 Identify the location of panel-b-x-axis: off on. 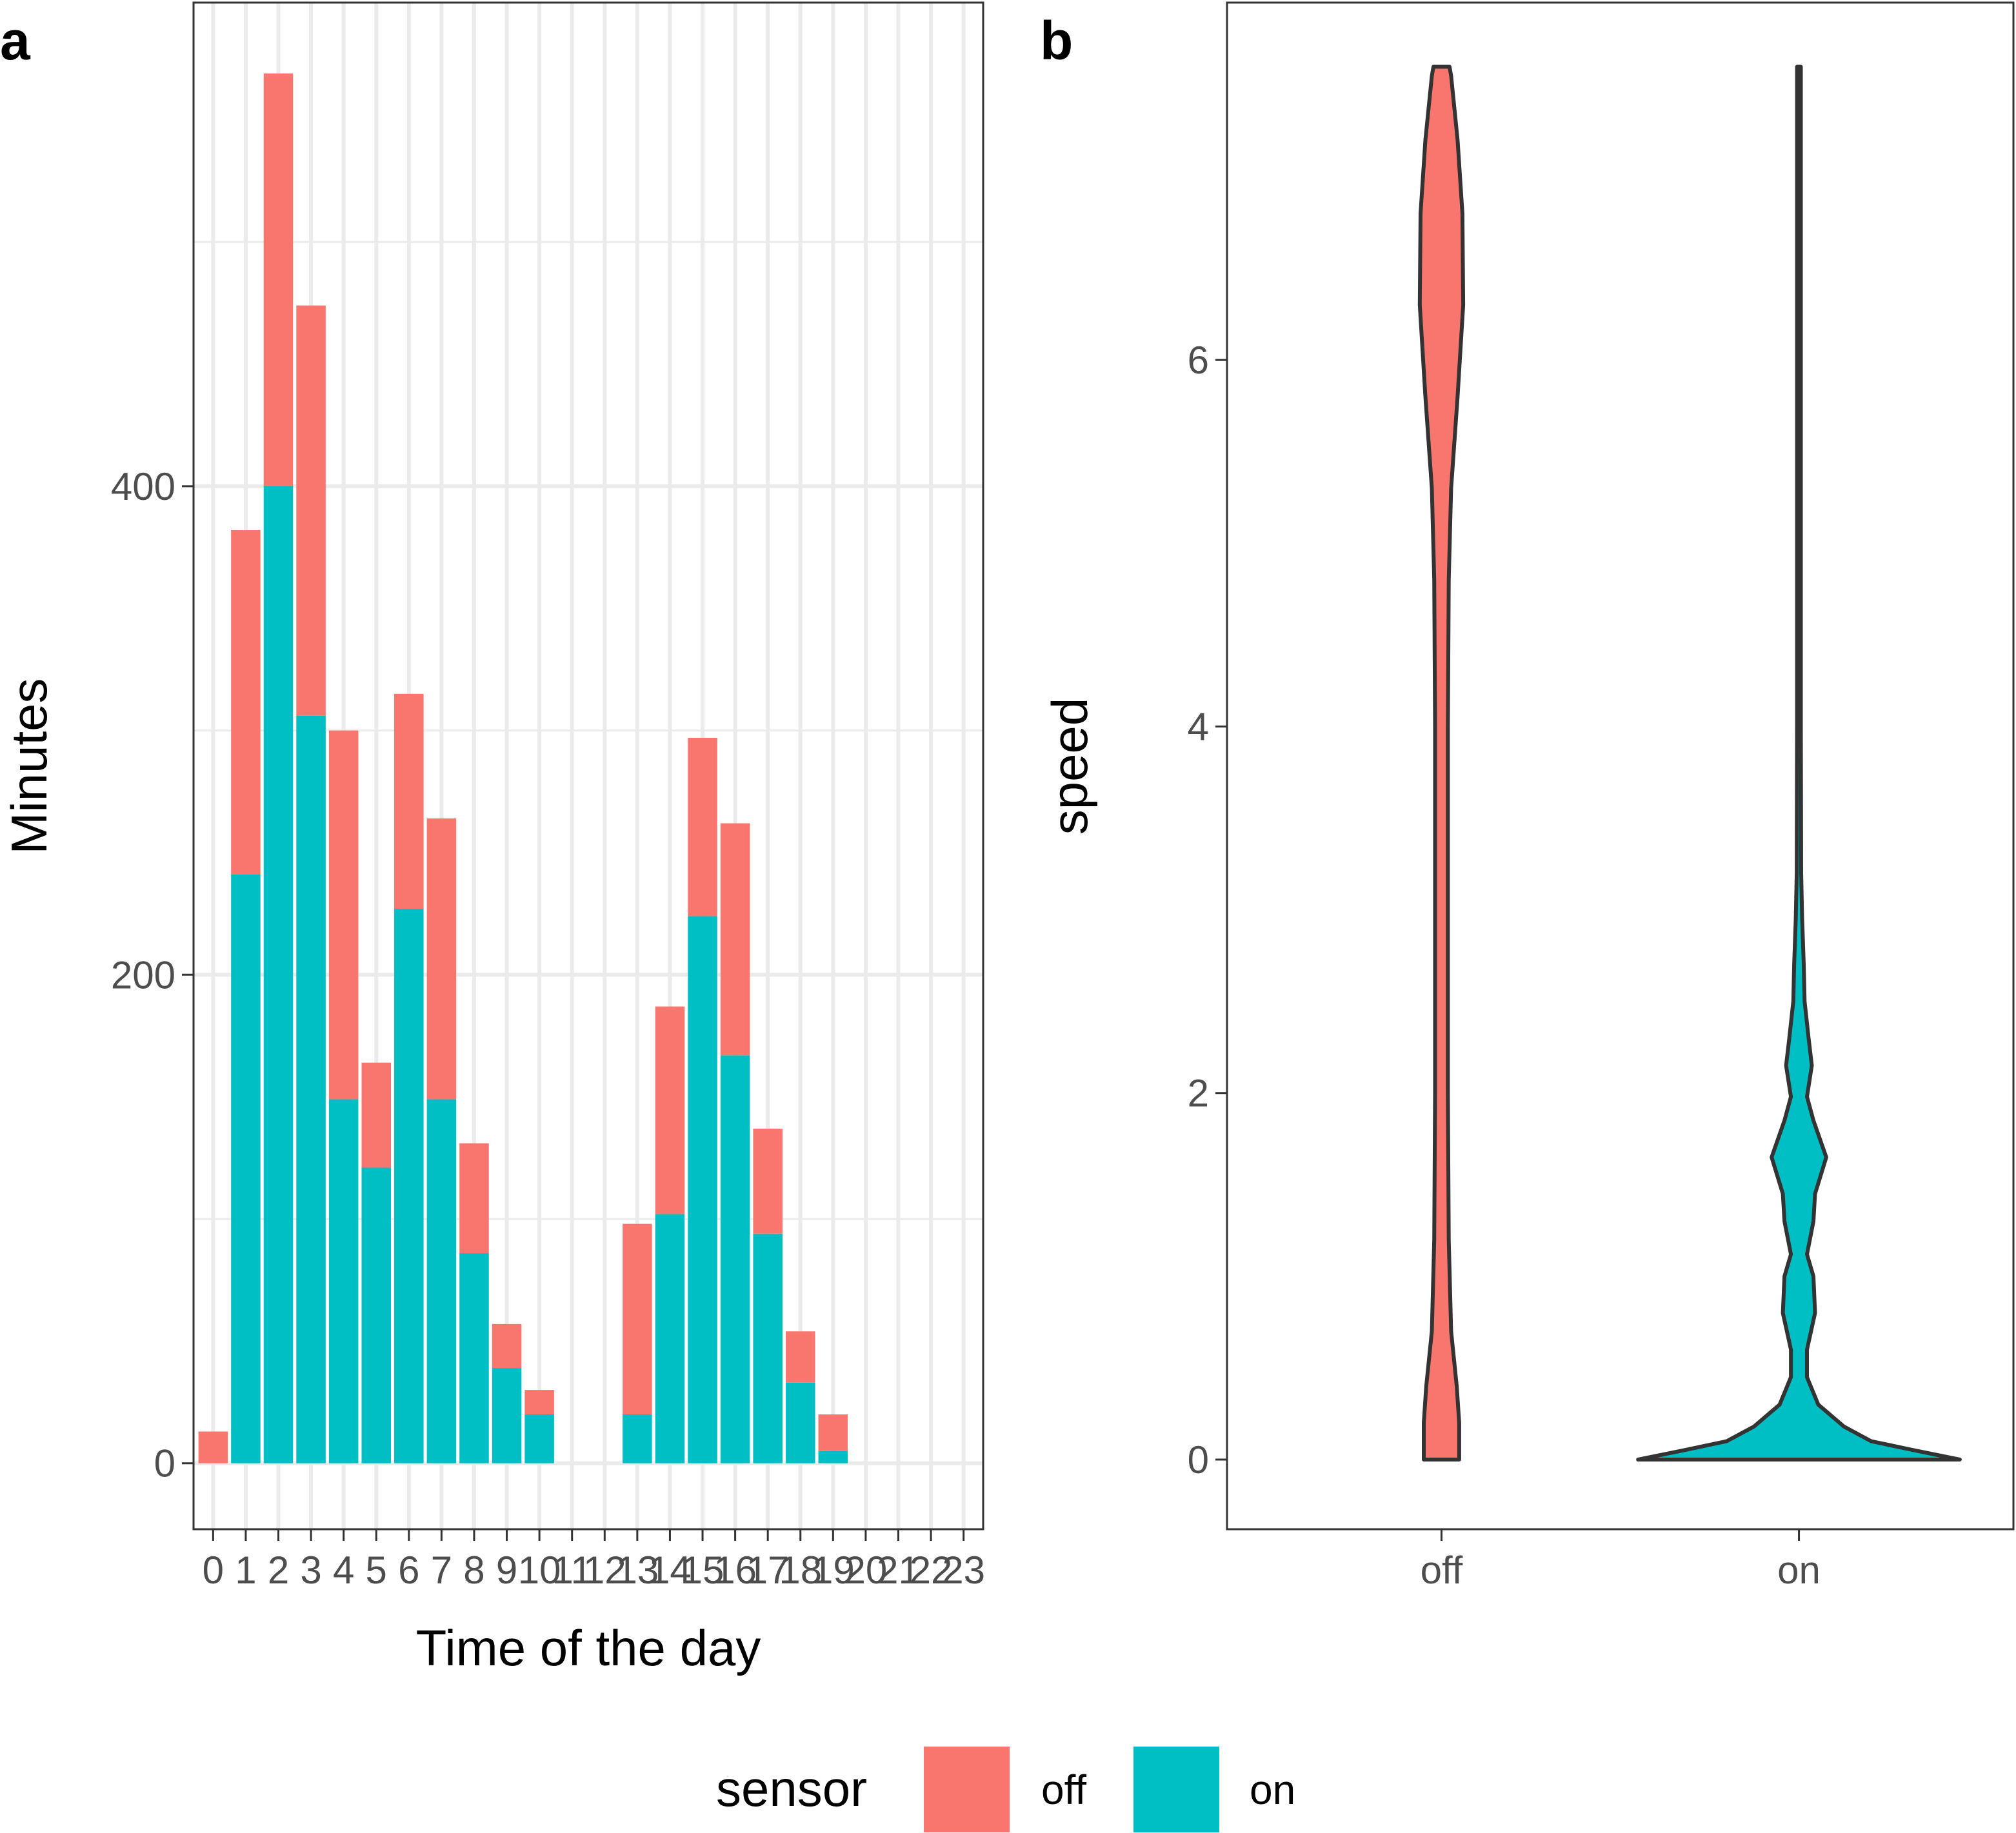
(1621, 1560).